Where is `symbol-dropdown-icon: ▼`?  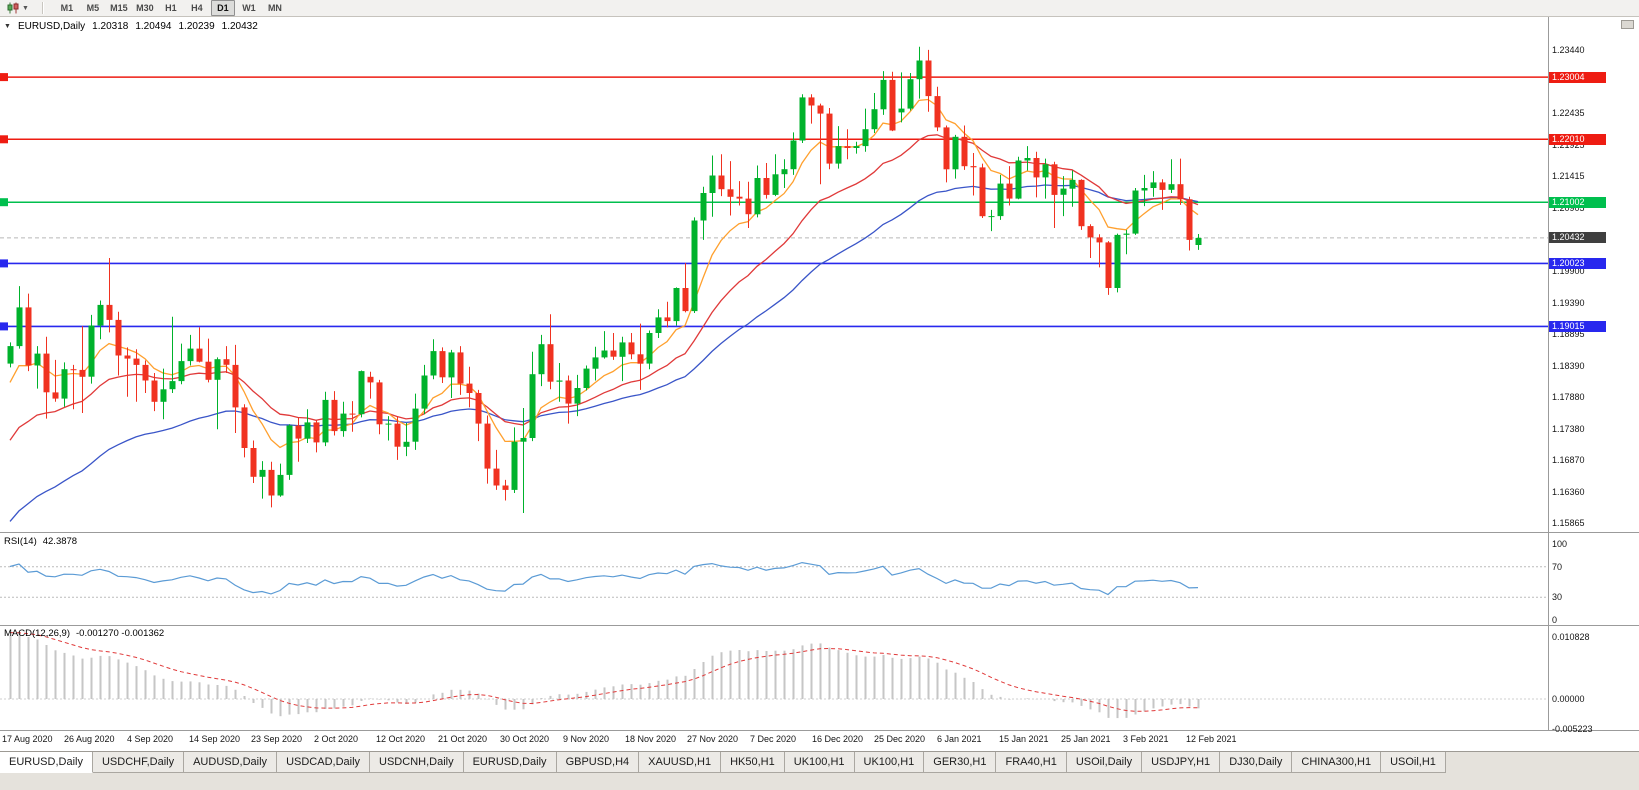
symbol-dropdown-icon: ▼ is located at coordinates (7, 26).